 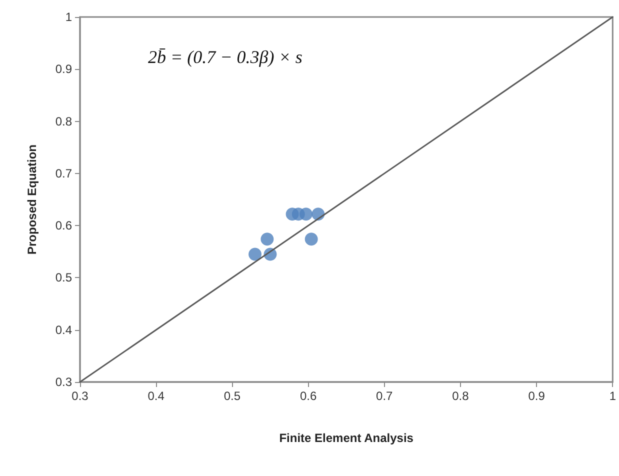 What do you see at coordinates (63, 173) in the screenshot?
I see `y-tick-label: 0.7` at bounding box center [63, 173].